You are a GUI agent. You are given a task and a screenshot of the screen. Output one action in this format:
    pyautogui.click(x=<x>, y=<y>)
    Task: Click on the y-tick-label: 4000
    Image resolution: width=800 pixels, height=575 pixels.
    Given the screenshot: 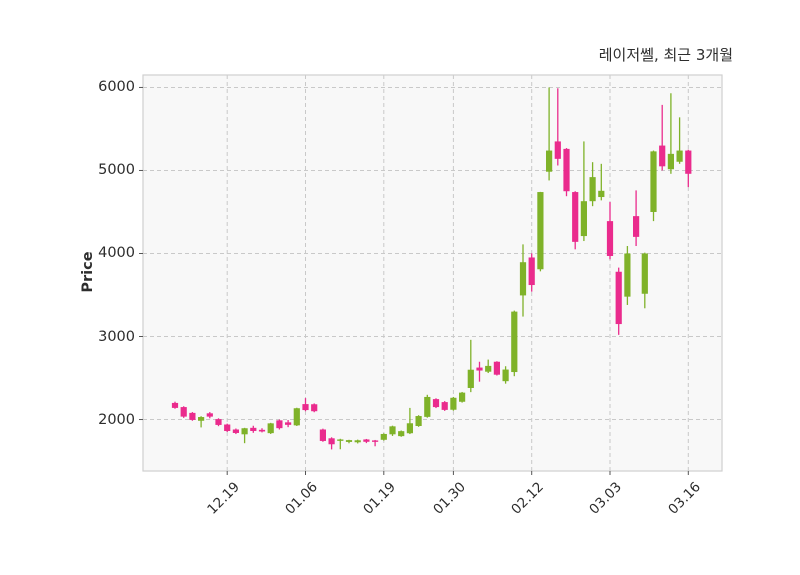 What is the action you would take?
    pyautogui.click(x=116, y=253)
    